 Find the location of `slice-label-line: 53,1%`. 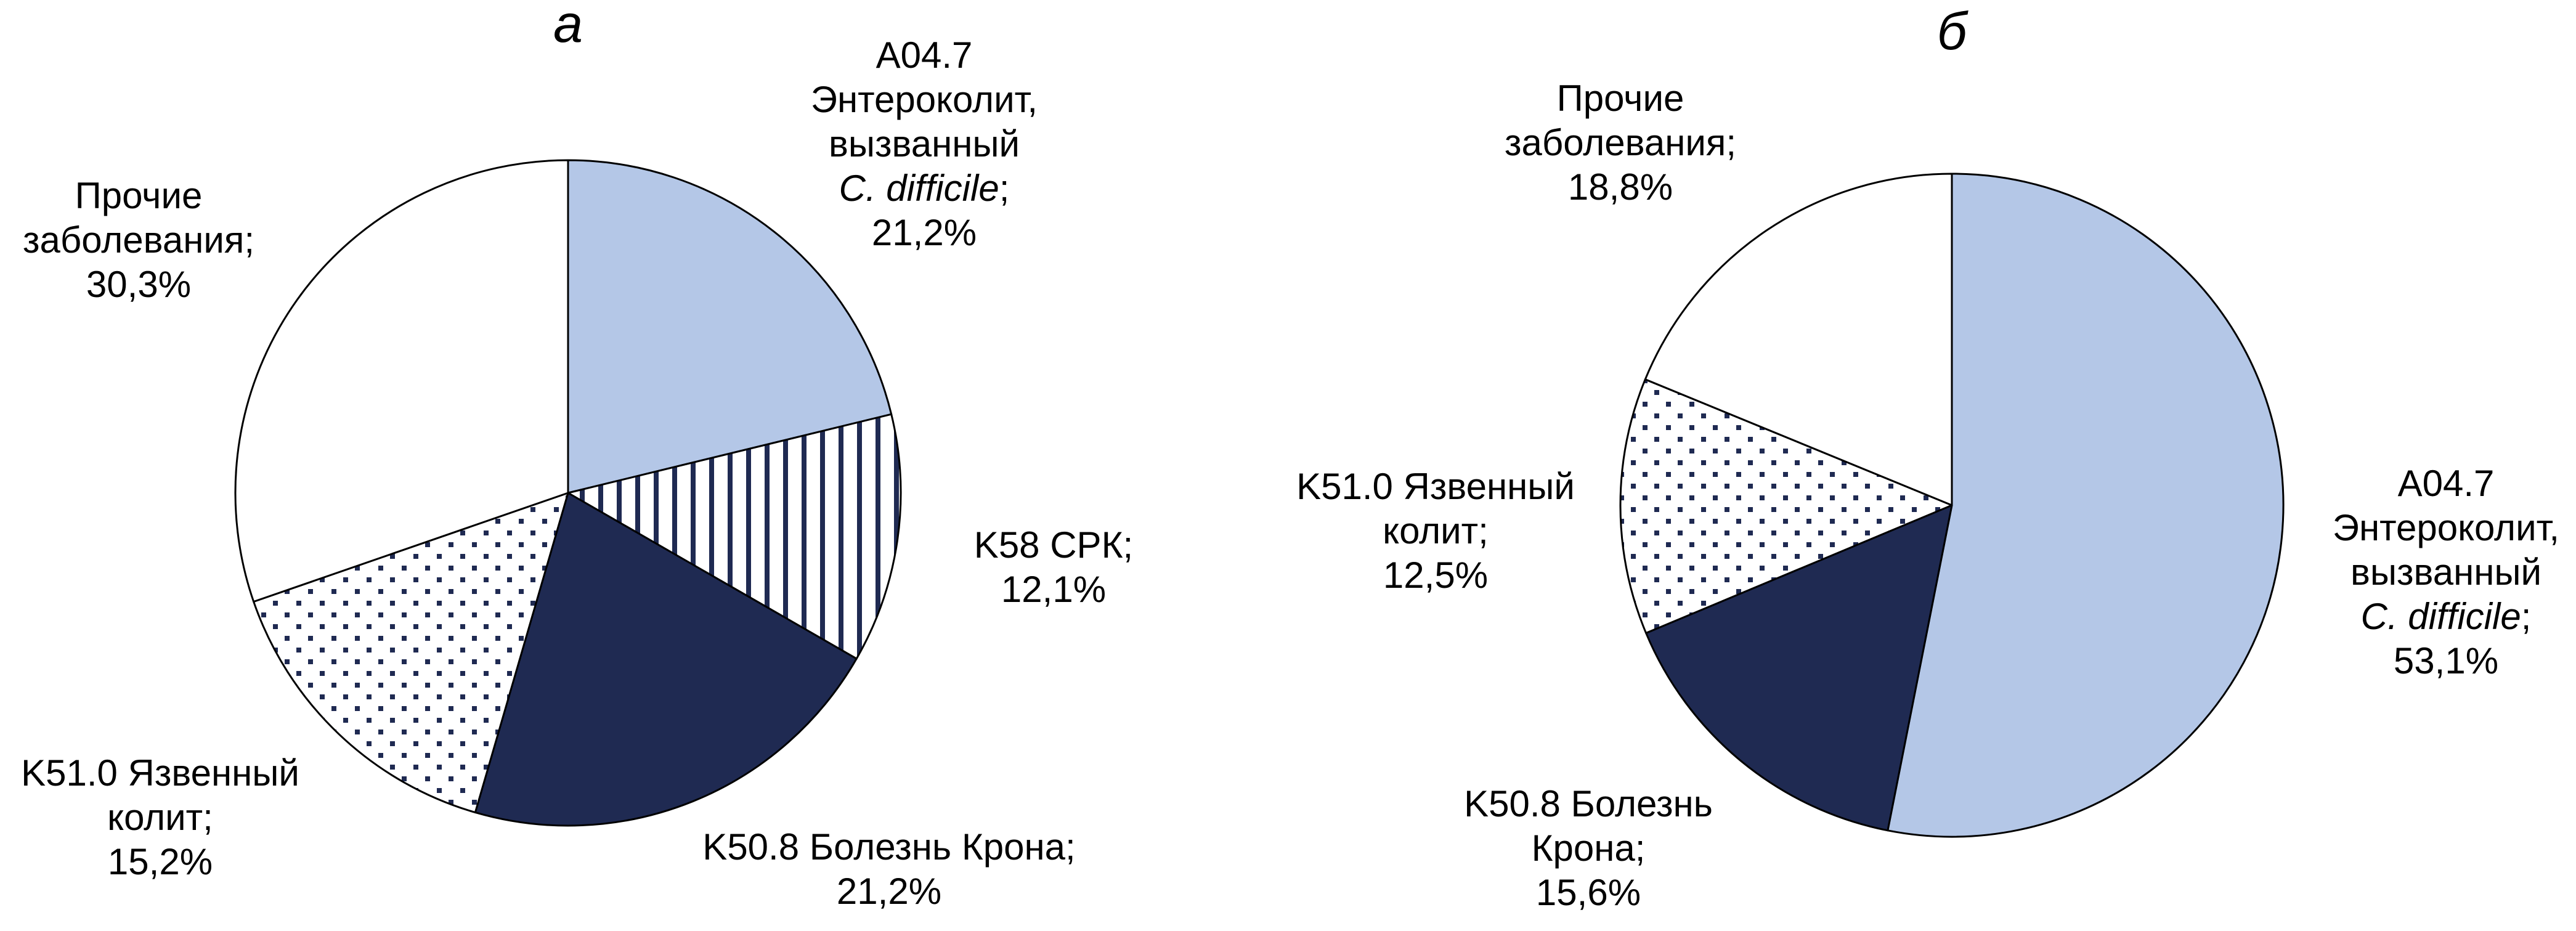

slice-label-line: 53,1% is located at coordinates (2446, 660).